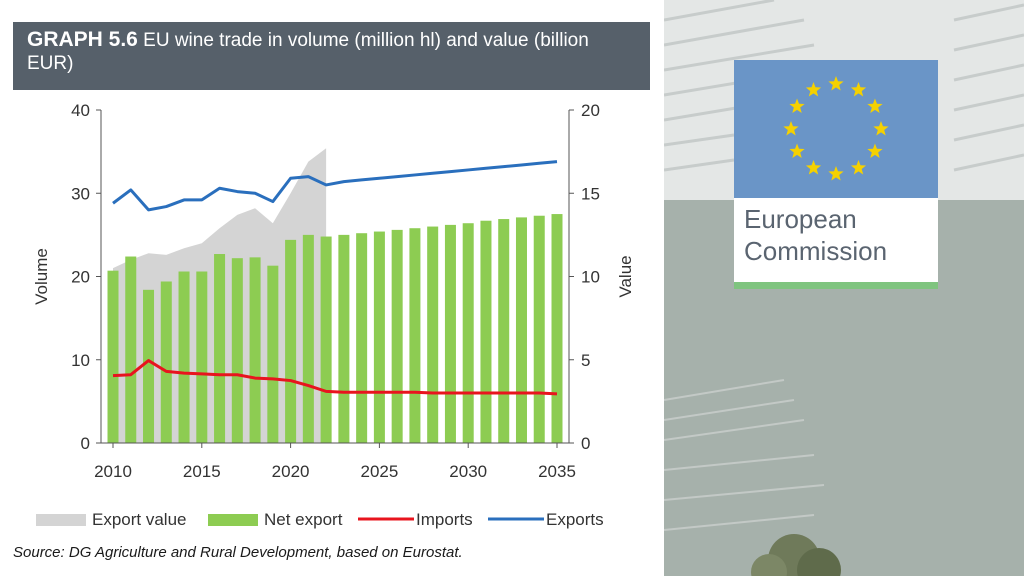 This screenshot has width=1024, height=576. I want to click on net-export-bar-2035, so click(557, 328).